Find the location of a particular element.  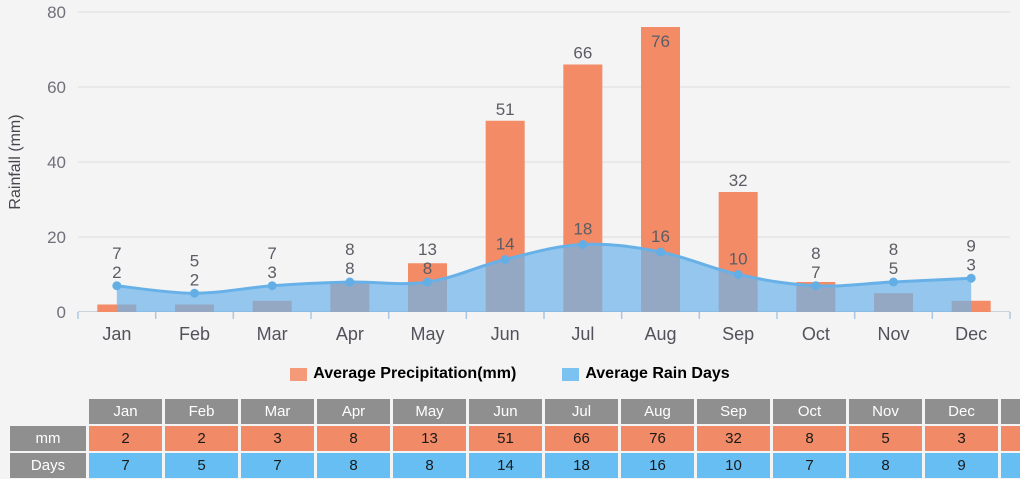

rain-days-marker-nov is located at coordinates (893, 282).